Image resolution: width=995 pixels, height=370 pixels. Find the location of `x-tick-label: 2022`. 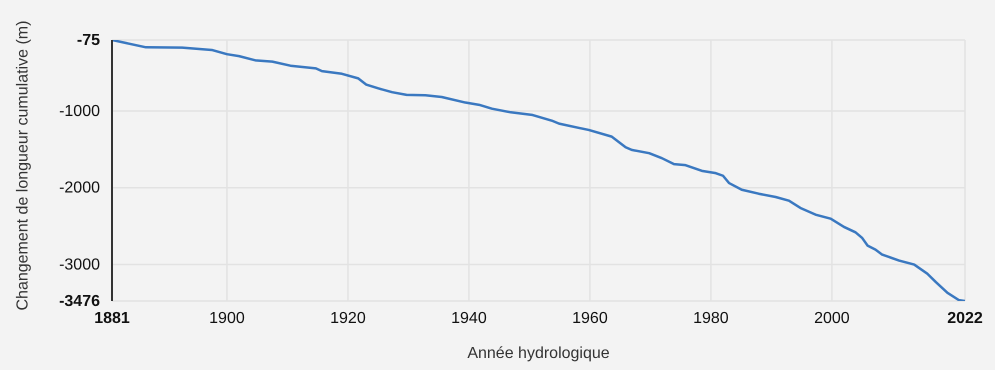

x-tick-label: 2022 is located at coordinates (965, 318).